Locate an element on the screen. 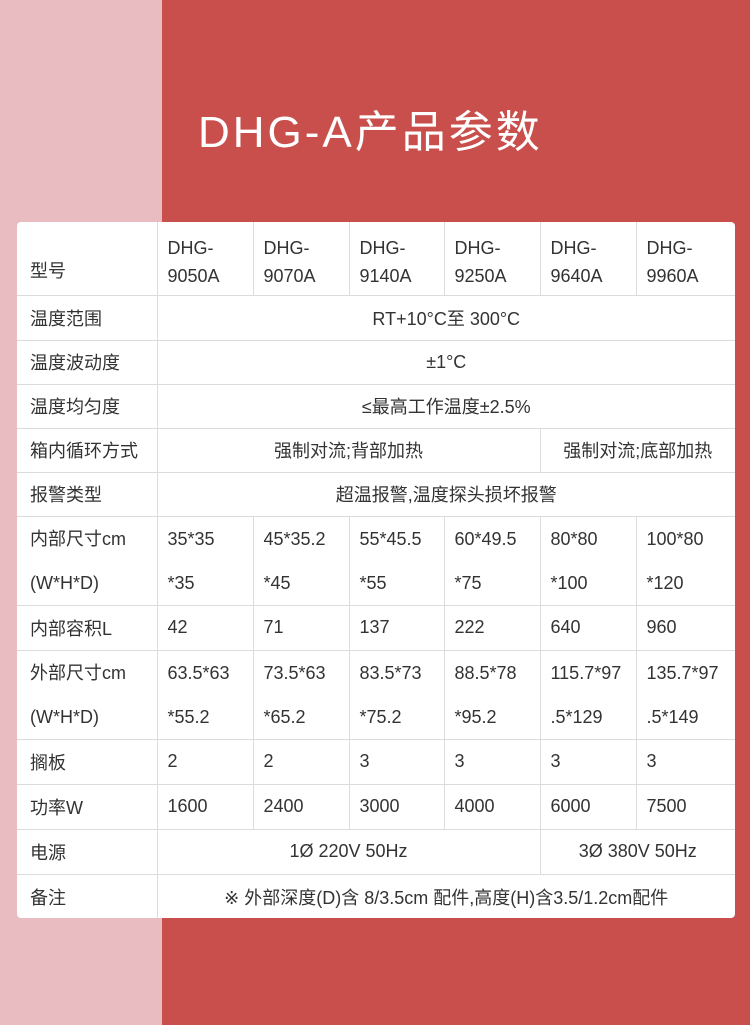 This screenshot has width=750, height=1025. row-label: 内部容积L is located at coordinates (87, 627).